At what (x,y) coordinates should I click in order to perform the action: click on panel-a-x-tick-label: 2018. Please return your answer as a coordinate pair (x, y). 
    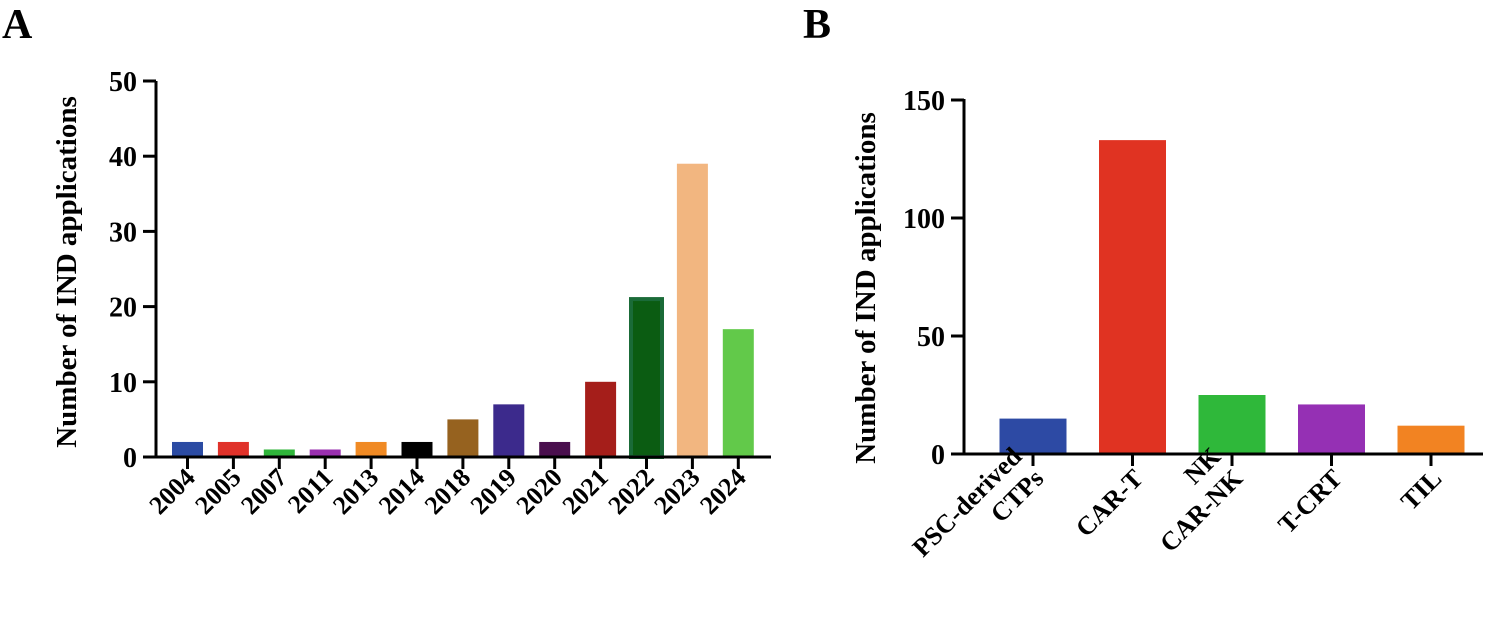
    Looking at the image, I should click on (447, 491).